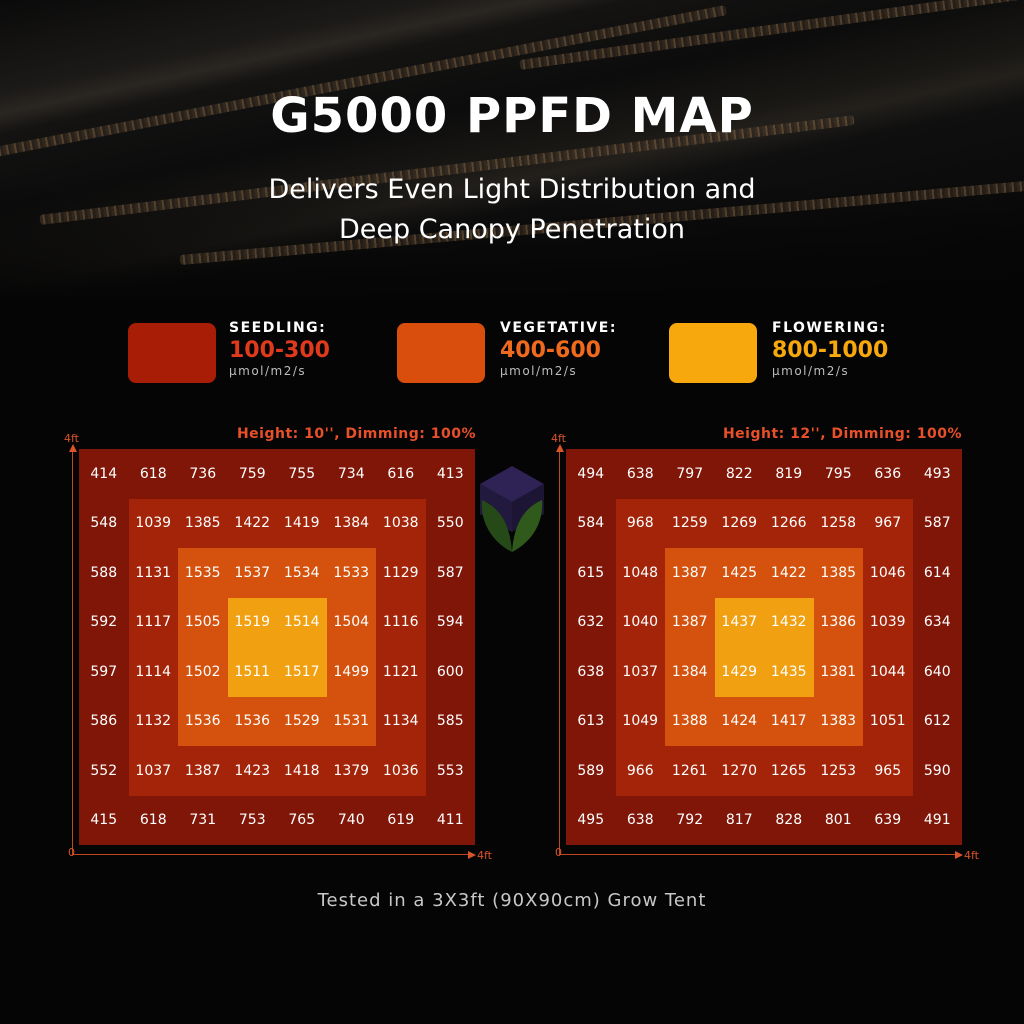 The image size is (1024, 1024). I want to click on ppfd-value: 618, so click(153, 473).